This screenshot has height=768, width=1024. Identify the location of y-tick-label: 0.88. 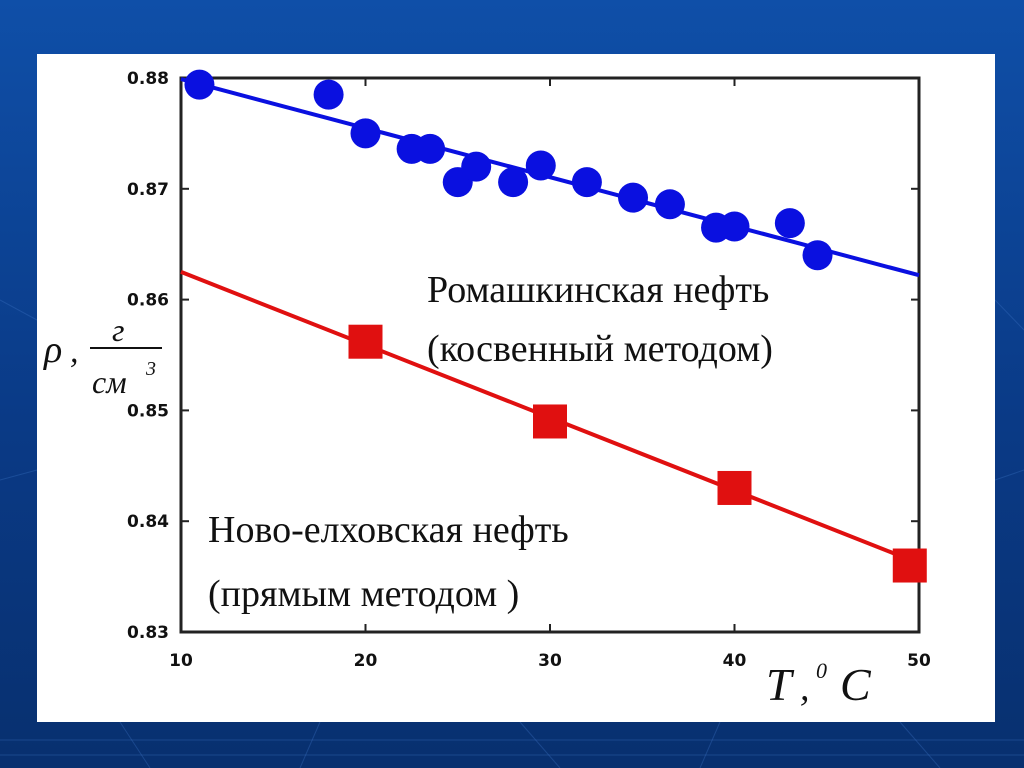
(148, 79).